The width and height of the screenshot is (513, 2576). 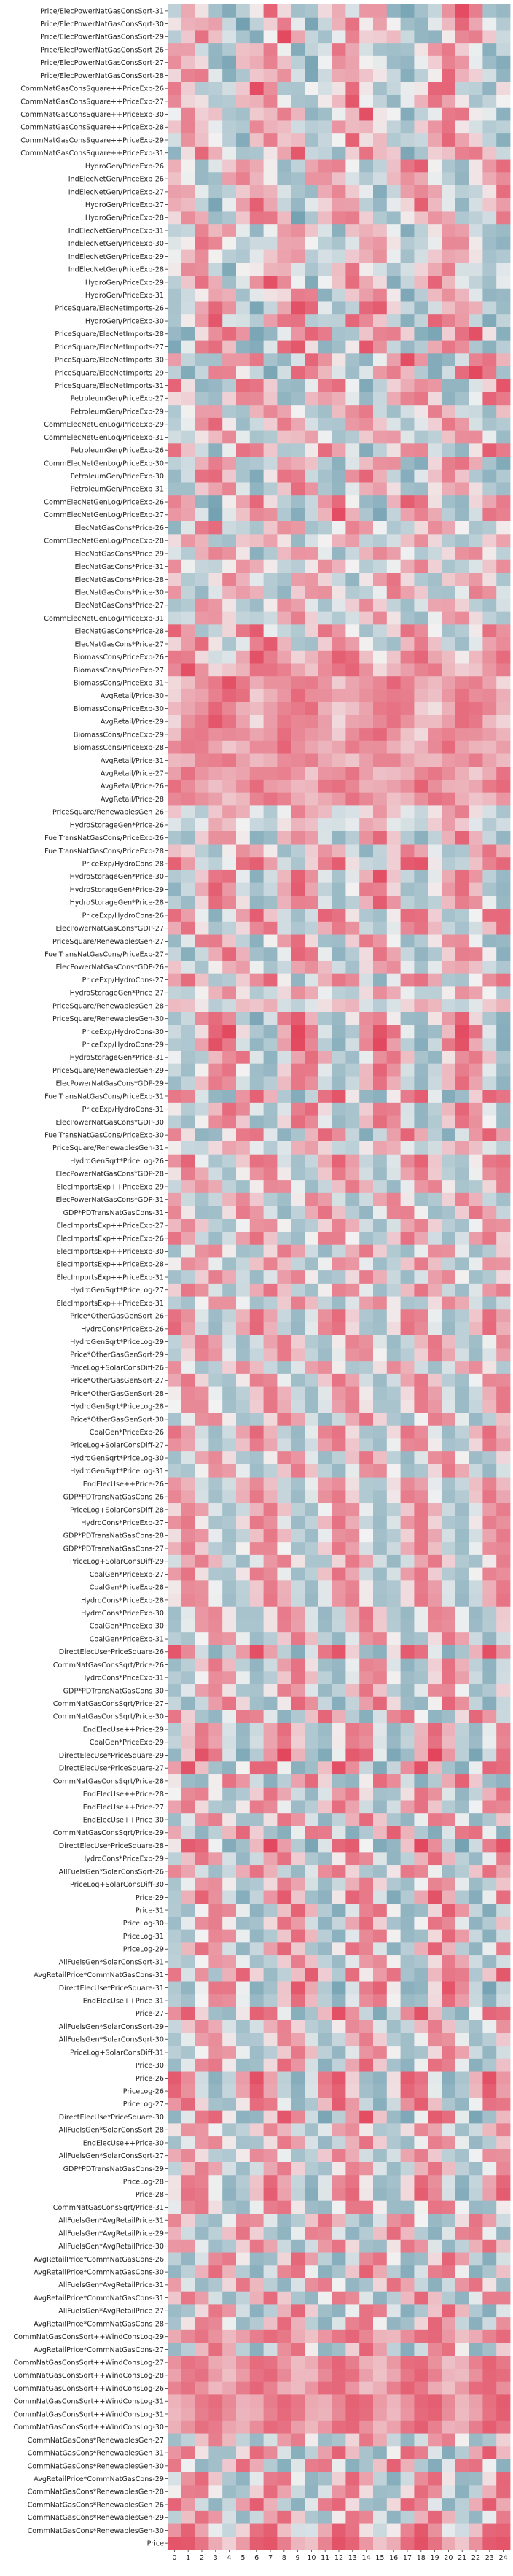 I want to click on y-tick-label: CommNatGasConsSquare++PriceExp-29, so click(x=92, y=140).